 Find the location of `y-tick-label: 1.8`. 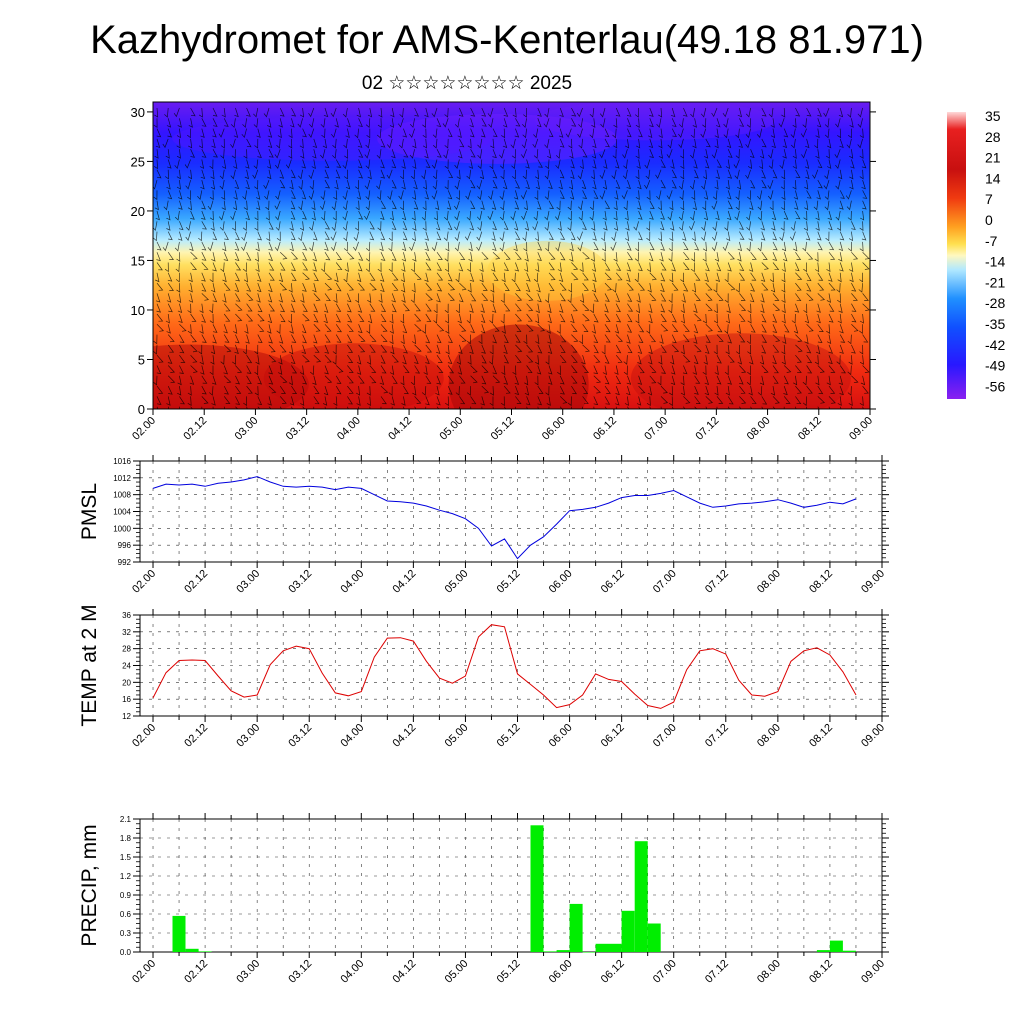

y-tick-label: 1.8 is located at coordinates (126, 838).